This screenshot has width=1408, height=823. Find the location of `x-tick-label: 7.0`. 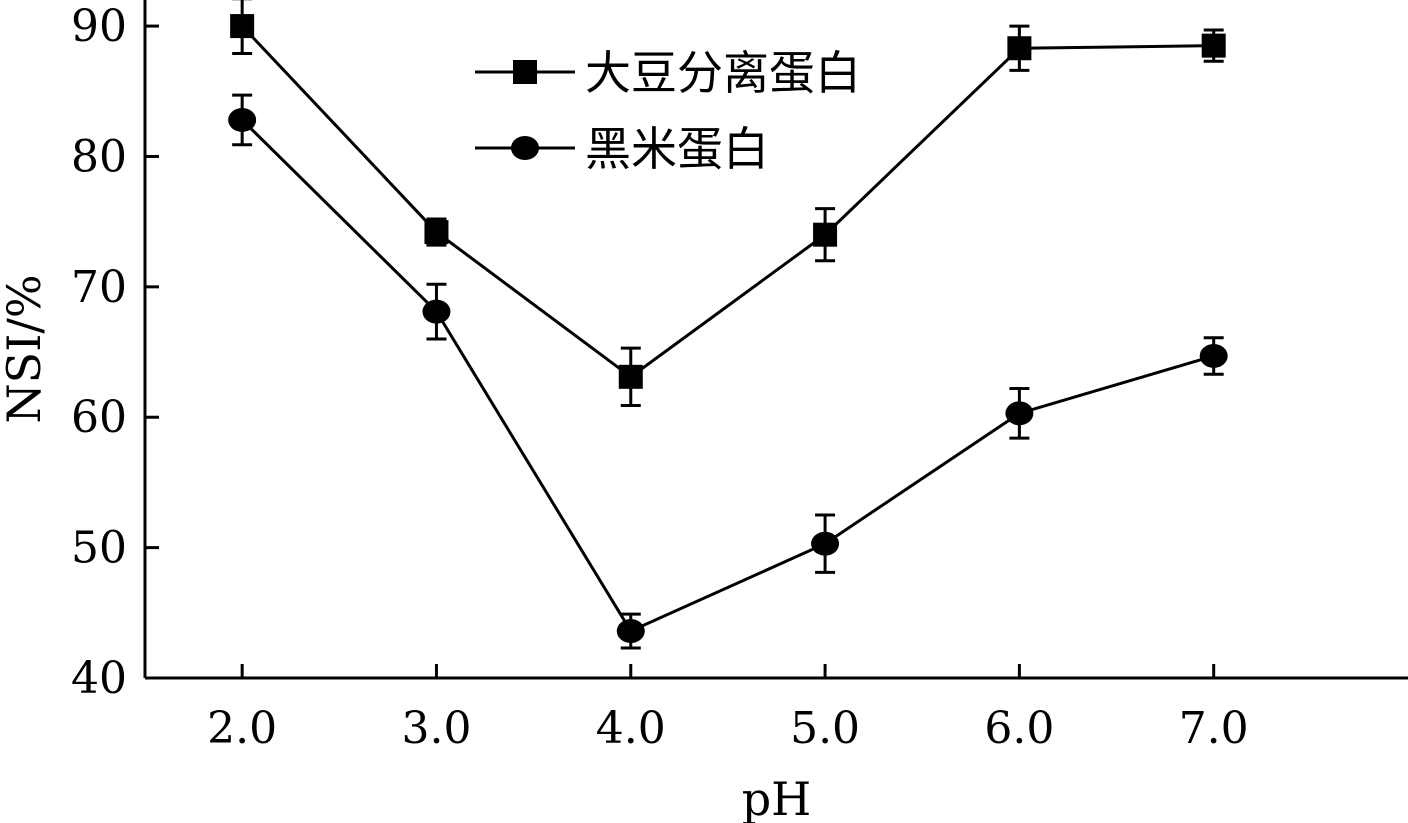

x-tick-label: 7.0 is located at coordinates (1214, 728).